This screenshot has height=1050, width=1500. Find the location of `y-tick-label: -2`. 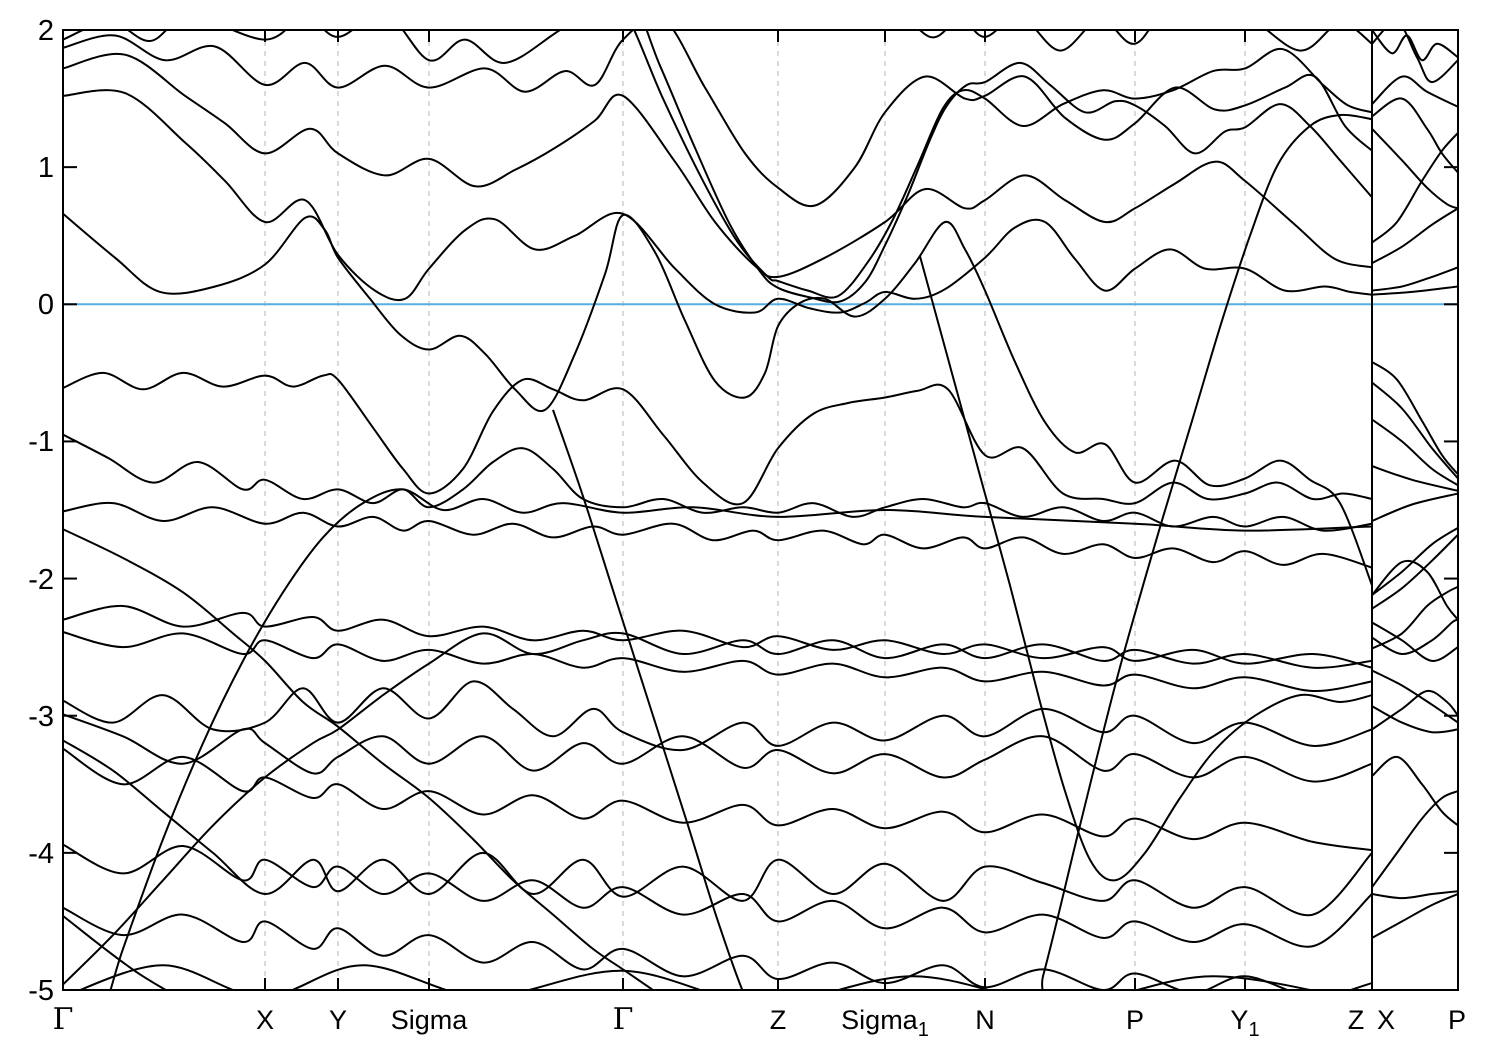

y-tick-label: -2 is located at coordinates (41, 580).